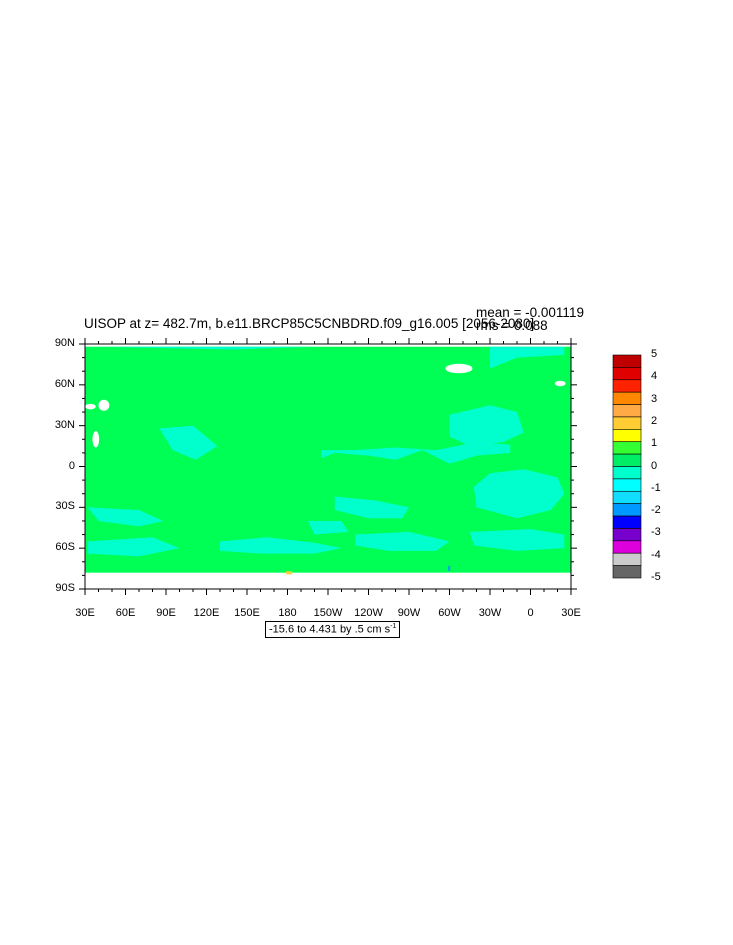 This screenshot has height=945, width=733. What do you see at coordinates (656, 510) in the screenshot?
I see `colorbar-label: -2` at bounding box center [656, 510].